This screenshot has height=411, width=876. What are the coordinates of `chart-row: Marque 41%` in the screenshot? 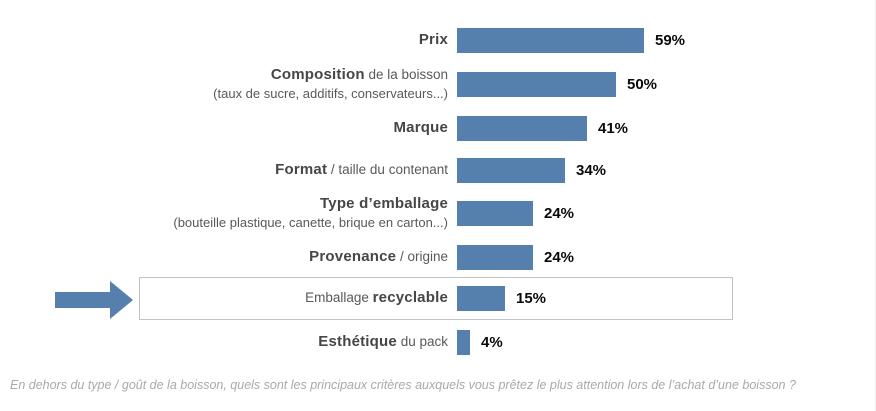 It's located at (437, 128).